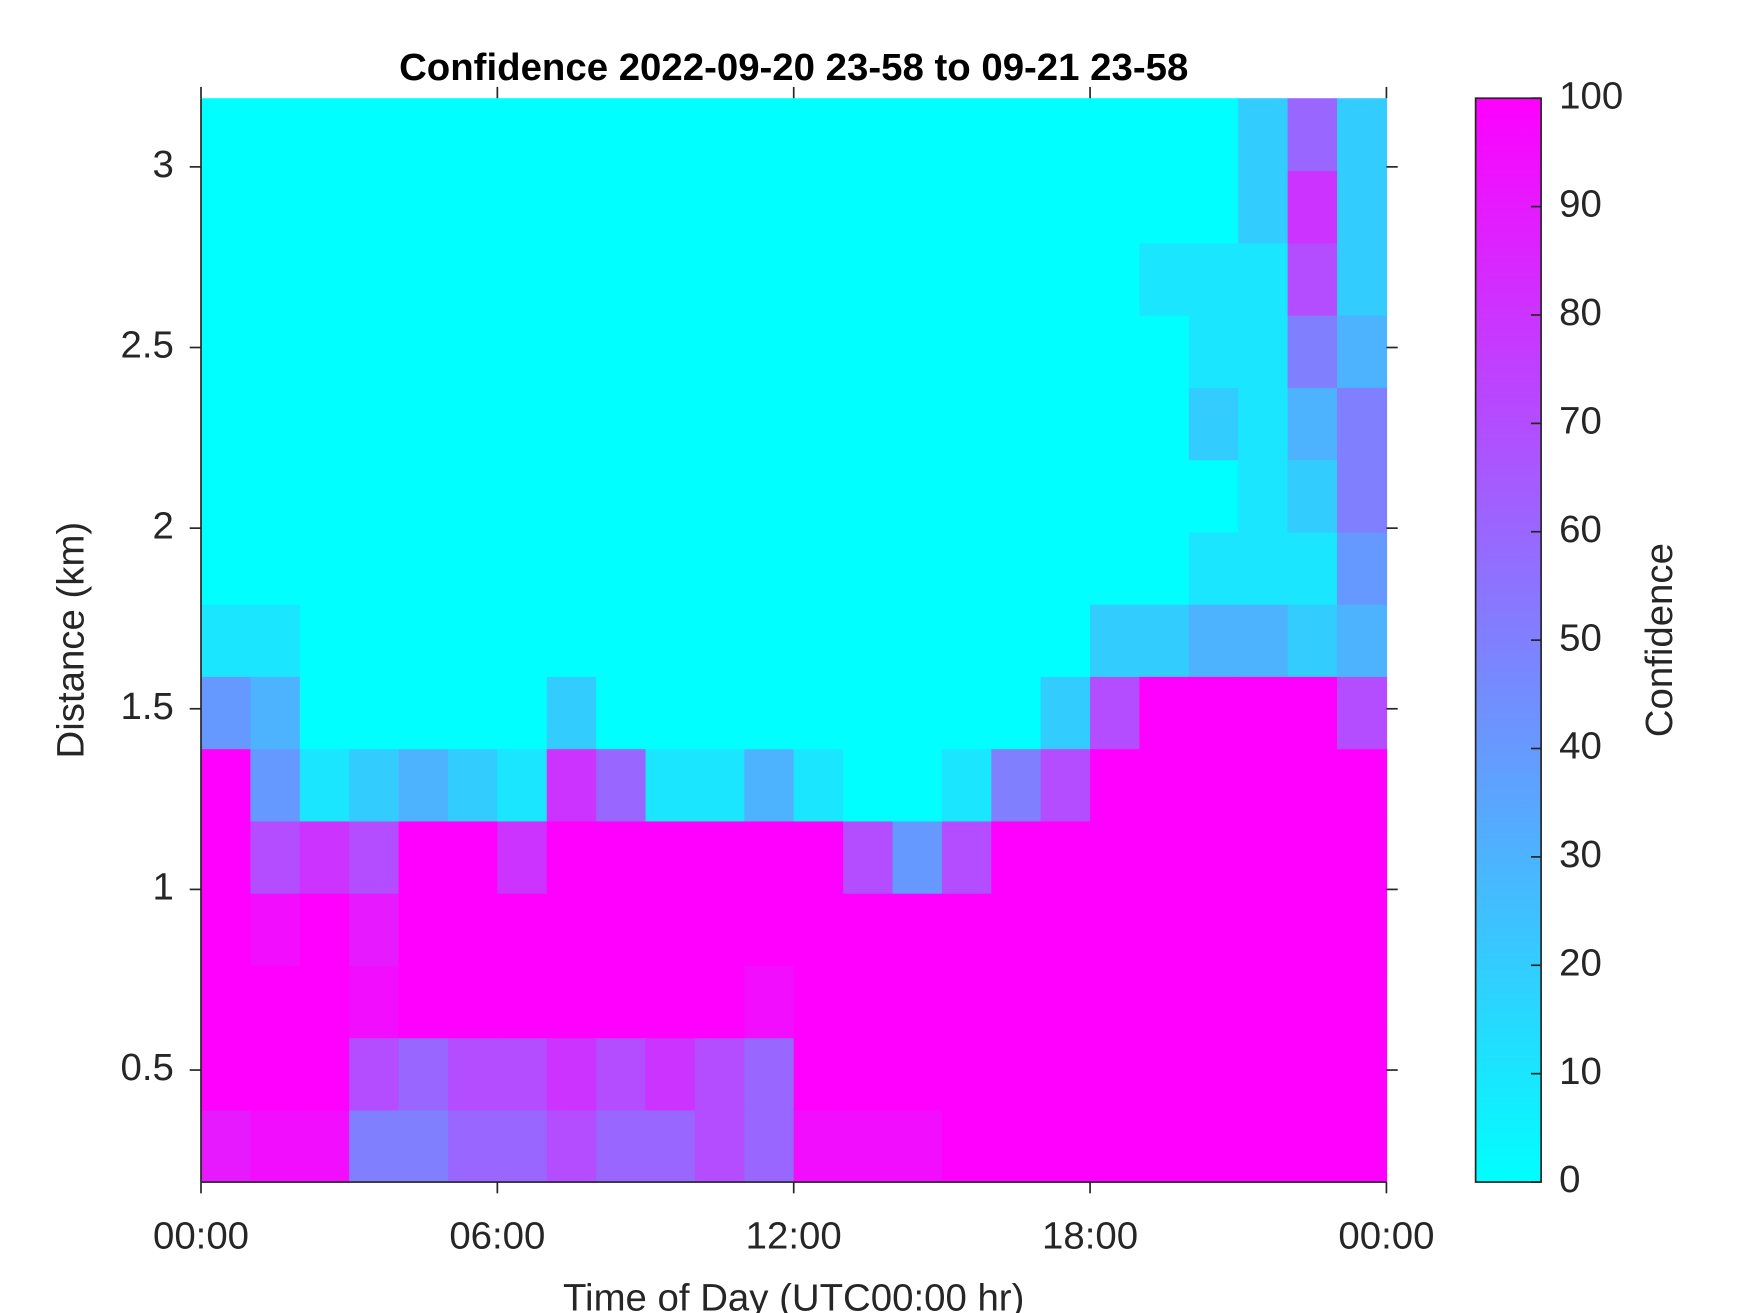 This screenshot has width=1750, height=1313. What do you see at coordinates (163, 164) in the screenshot?
I see `y-tick-label: 3` at bounding box center [163, 164].